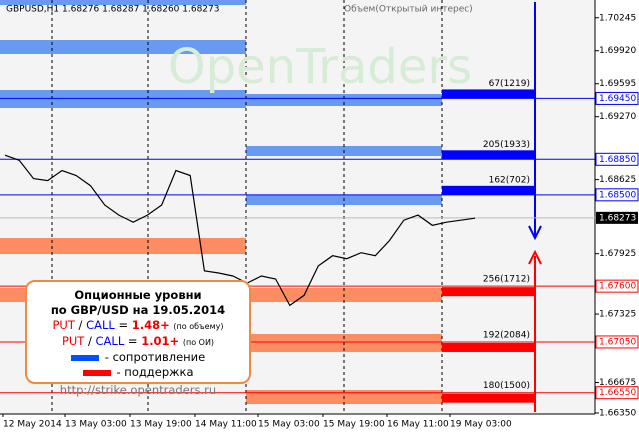 Image resolution: width=639 pixels, height=432 pixels. Describe the element at coordinates (155, 372) in the screenshot. I see `legend-text: - поддержка` at that location.